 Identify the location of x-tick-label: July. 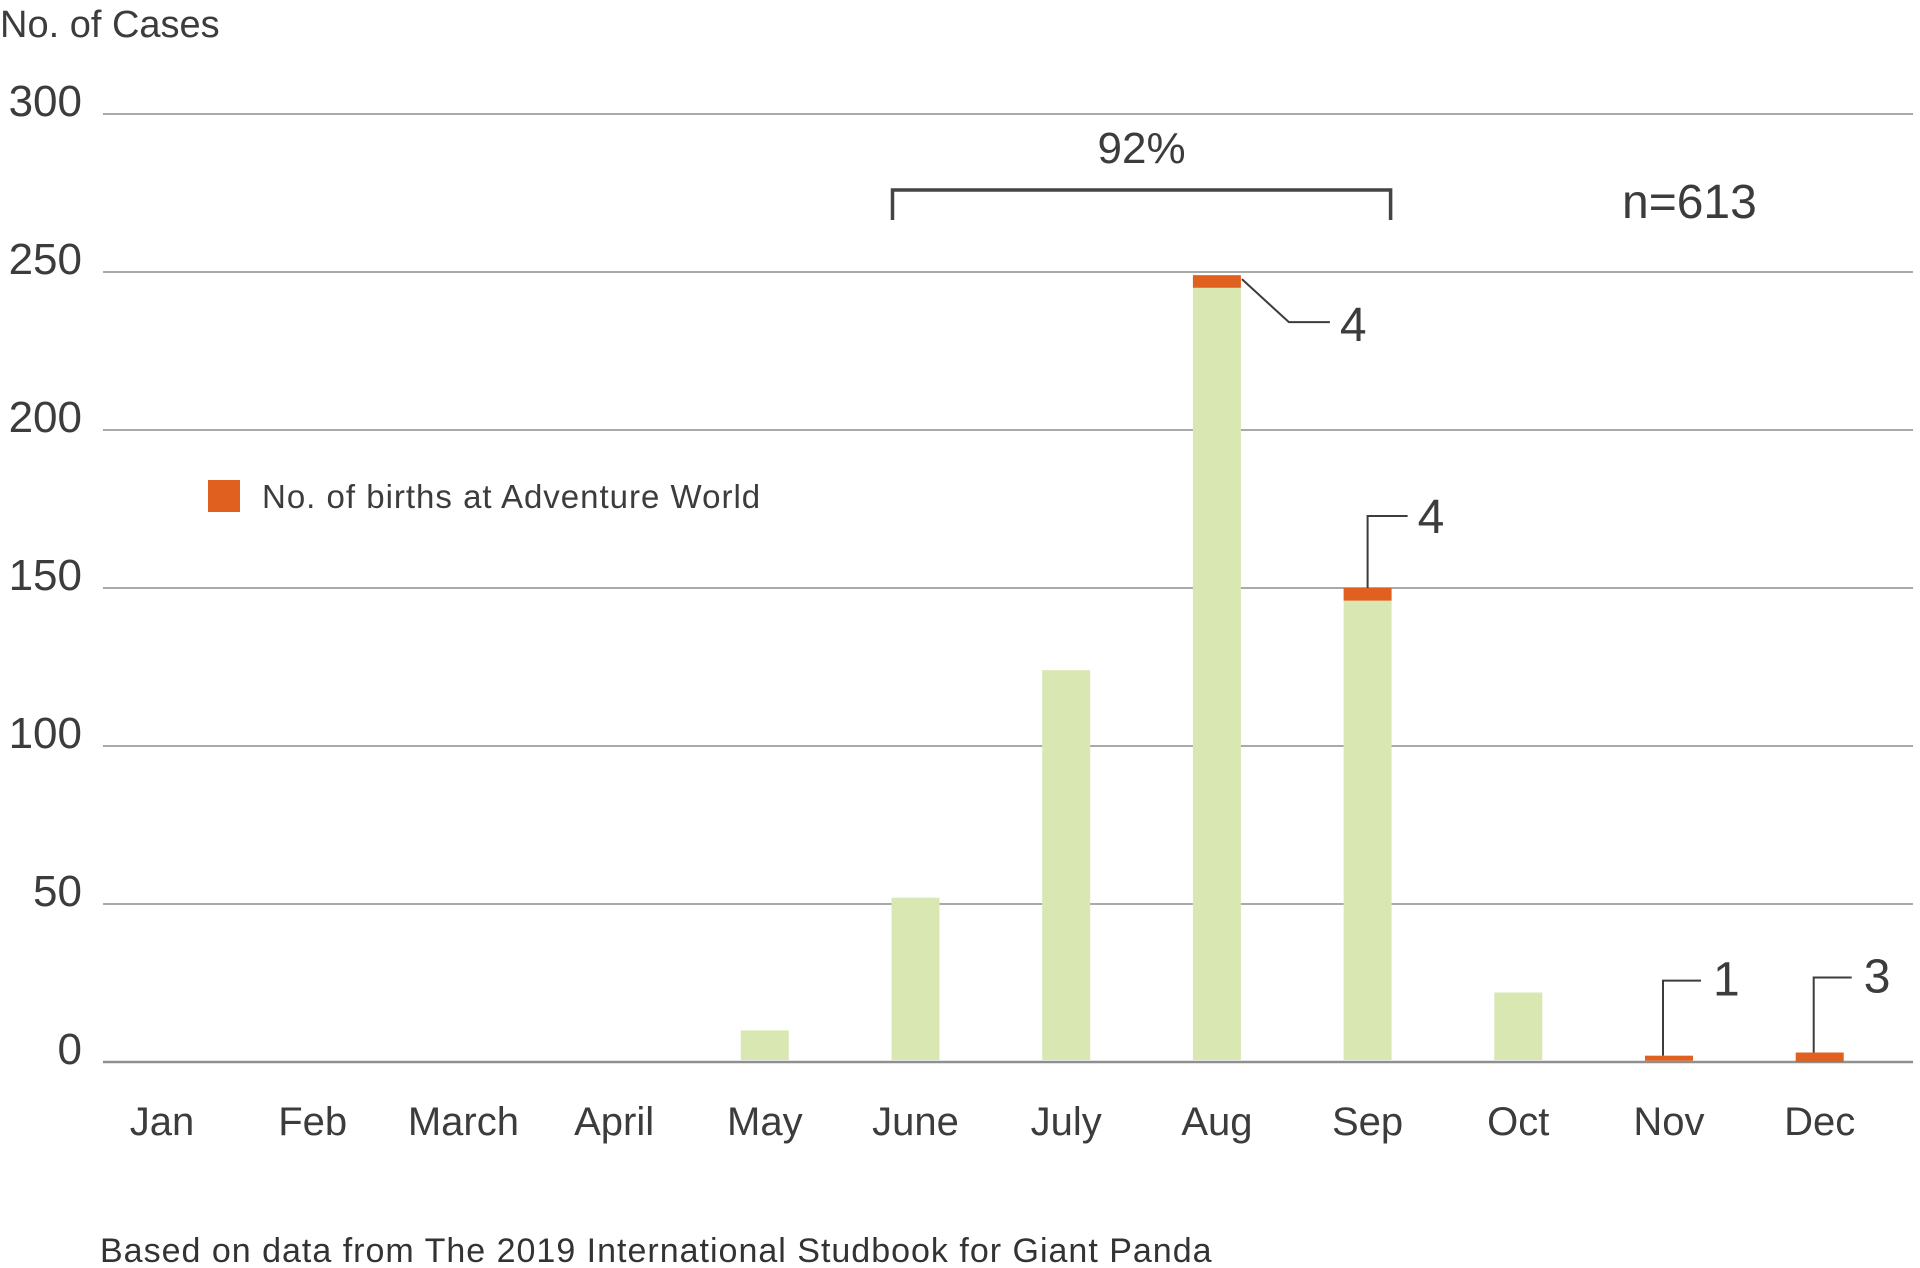
(1066, 1122).